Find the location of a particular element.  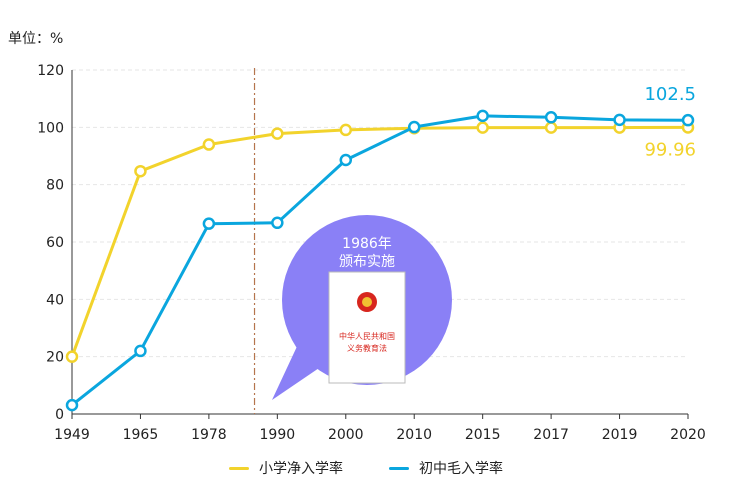

x-tick-label: 2017 is located at coordinates (551, 435).